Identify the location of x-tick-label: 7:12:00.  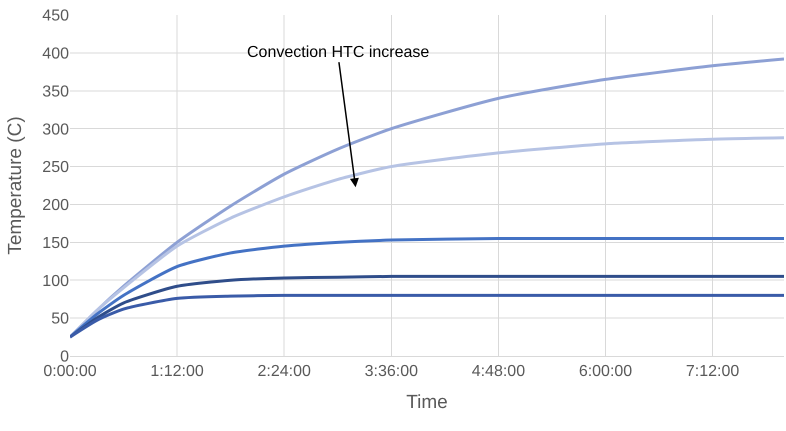
(713, 371).